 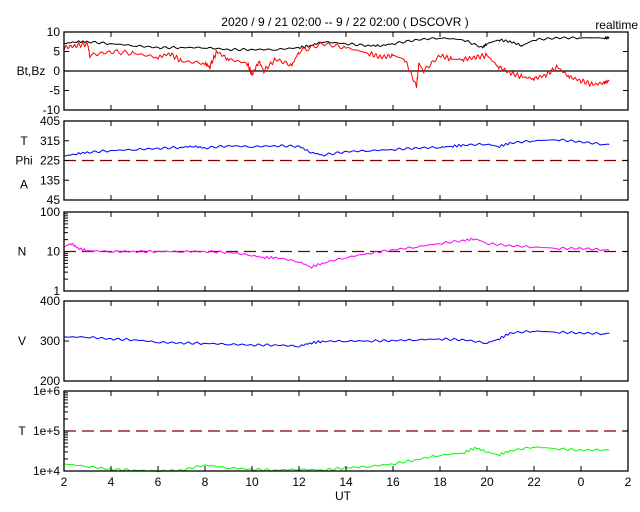 What do you see at coordinates (24, 184) in the screenshot?
I see `y-axis-label: A` at bounding box center [24, 184].